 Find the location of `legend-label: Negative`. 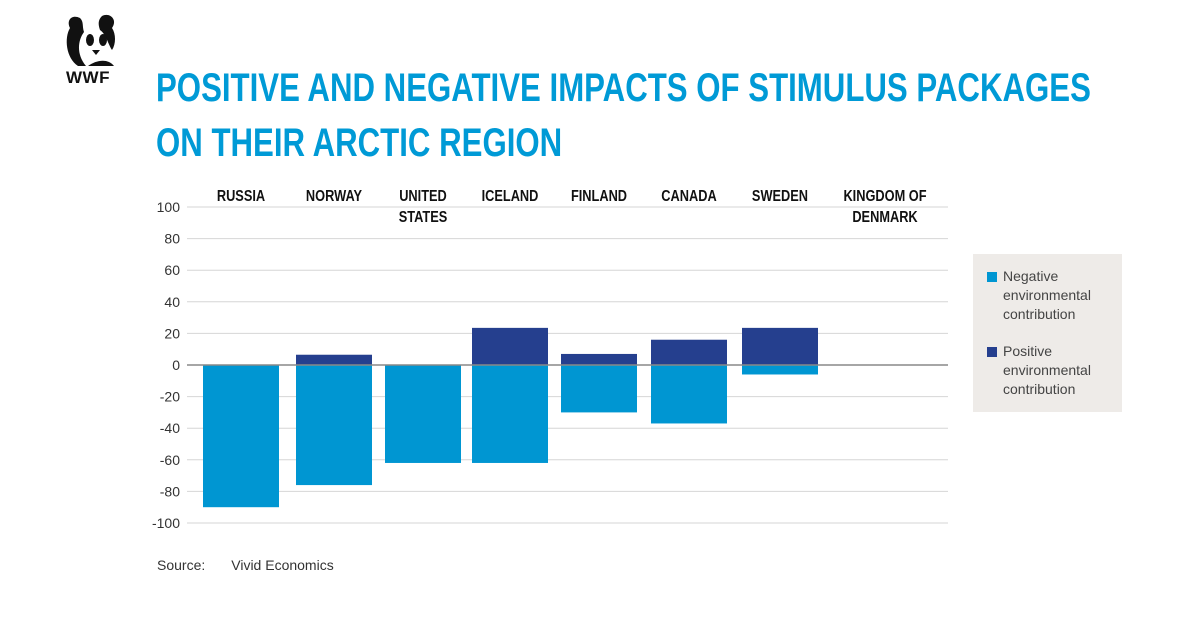

legend-label: Negative is located at coordinates (1031, 276).